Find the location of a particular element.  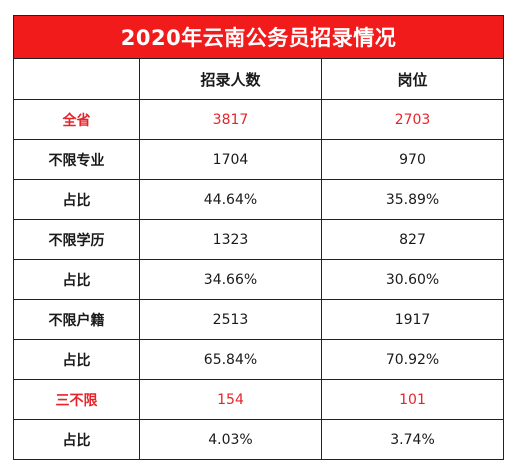

recruits-value: 1704 is located at coordinates (230, 159).